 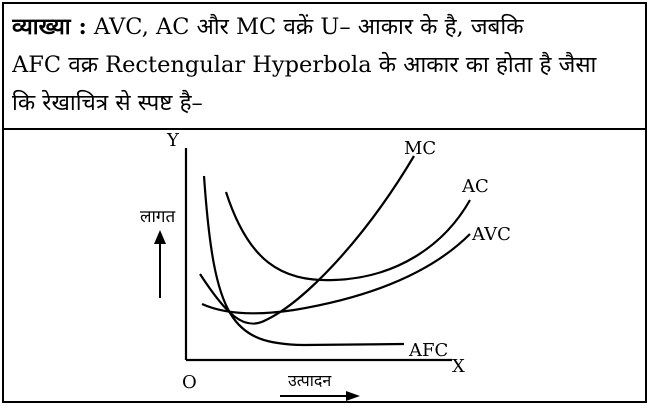 I want to click on bottom-strip, so click(x=326, y=406).